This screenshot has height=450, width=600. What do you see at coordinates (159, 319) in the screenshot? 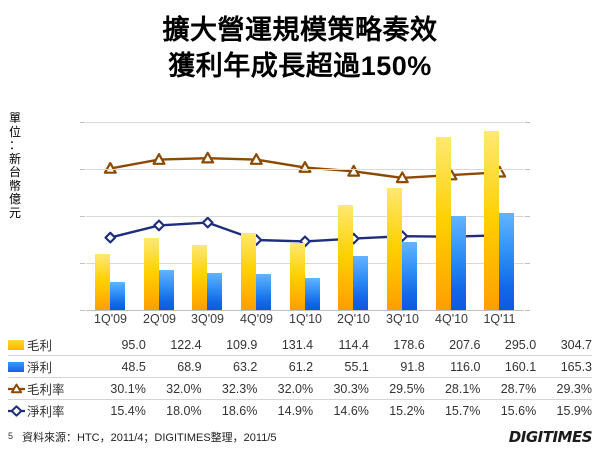
I see `x-axis-label: 2Q'09` at bounding box center [159, 319].